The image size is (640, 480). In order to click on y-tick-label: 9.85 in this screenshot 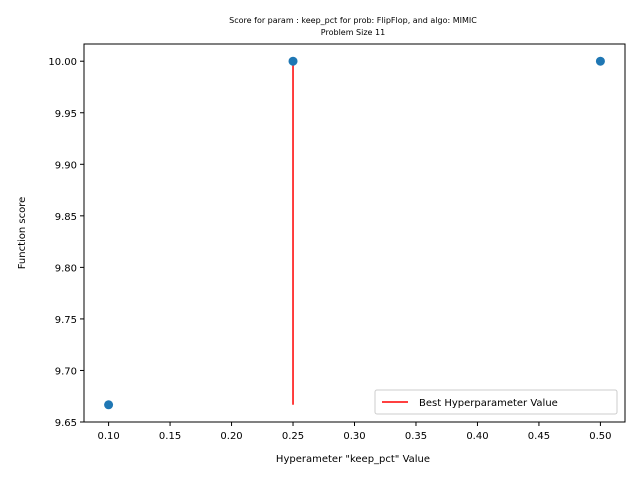, I will do `click(66, 217)`.